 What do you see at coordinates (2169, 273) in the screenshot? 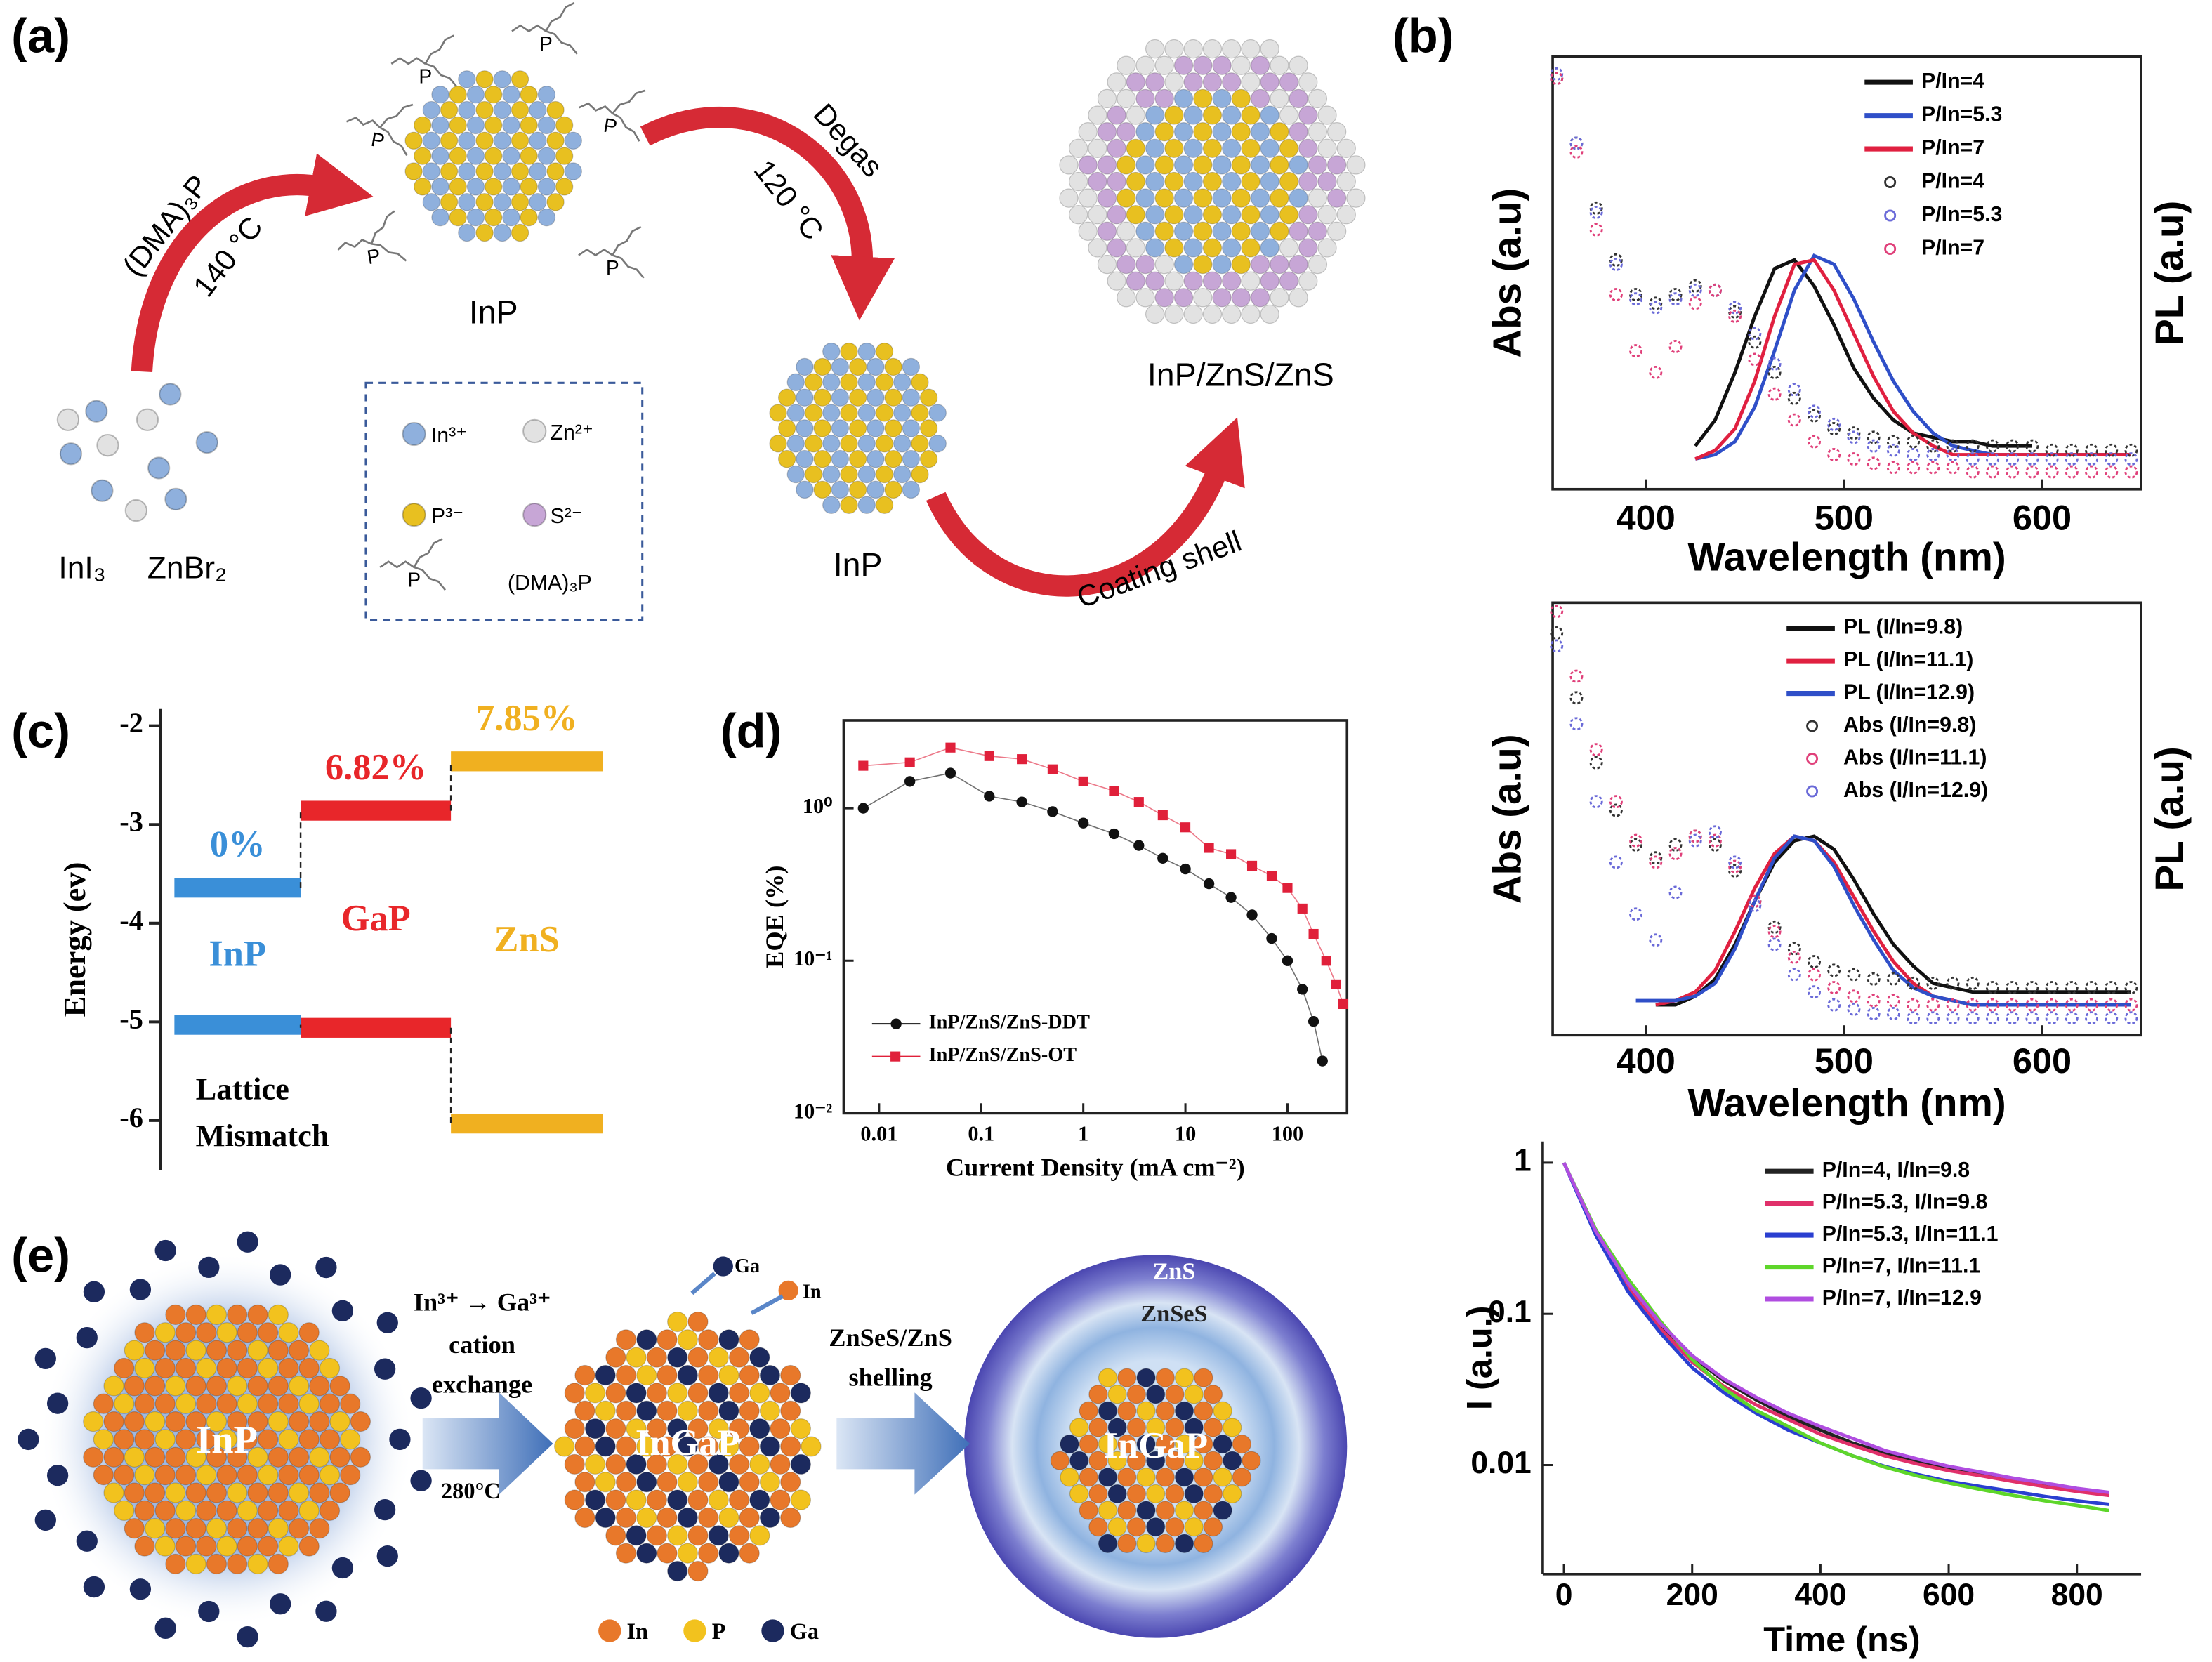
I see `y2-axis-label: PL (a.u)` at bounding box center [2169, 273].